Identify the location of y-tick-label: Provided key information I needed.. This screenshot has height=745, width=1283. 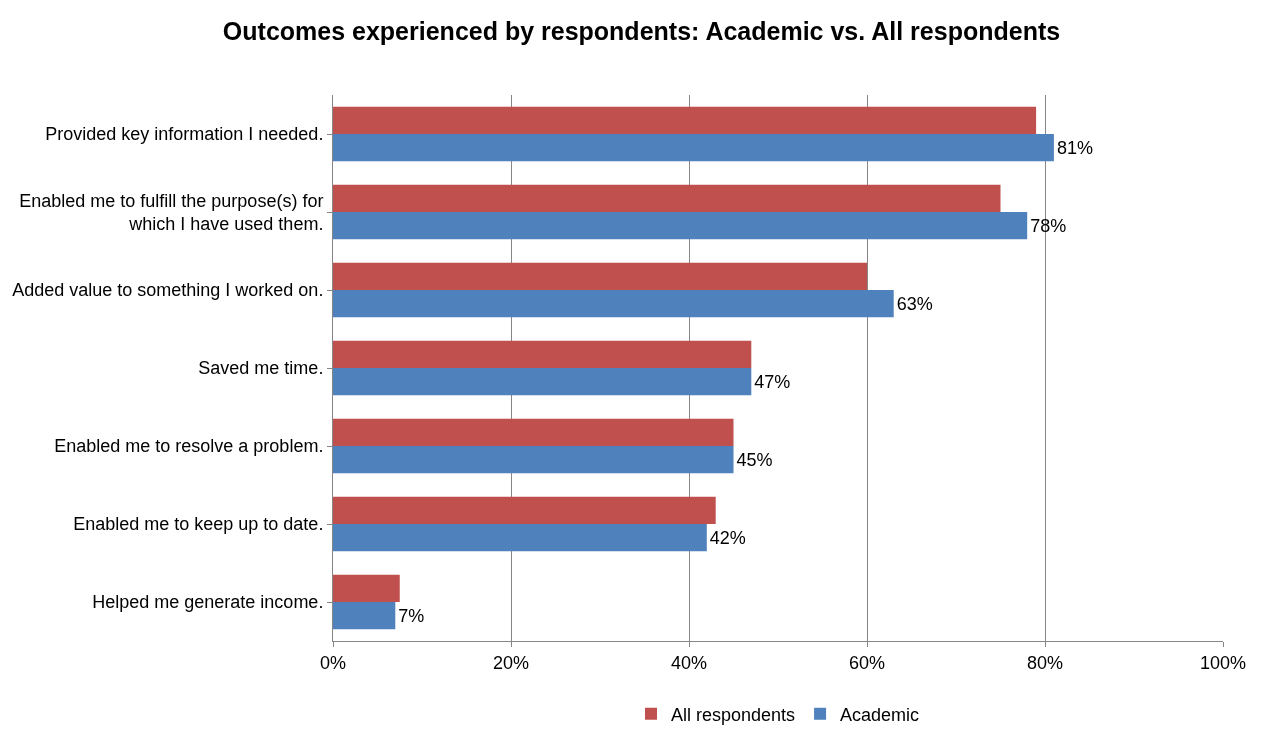
(184, 134).